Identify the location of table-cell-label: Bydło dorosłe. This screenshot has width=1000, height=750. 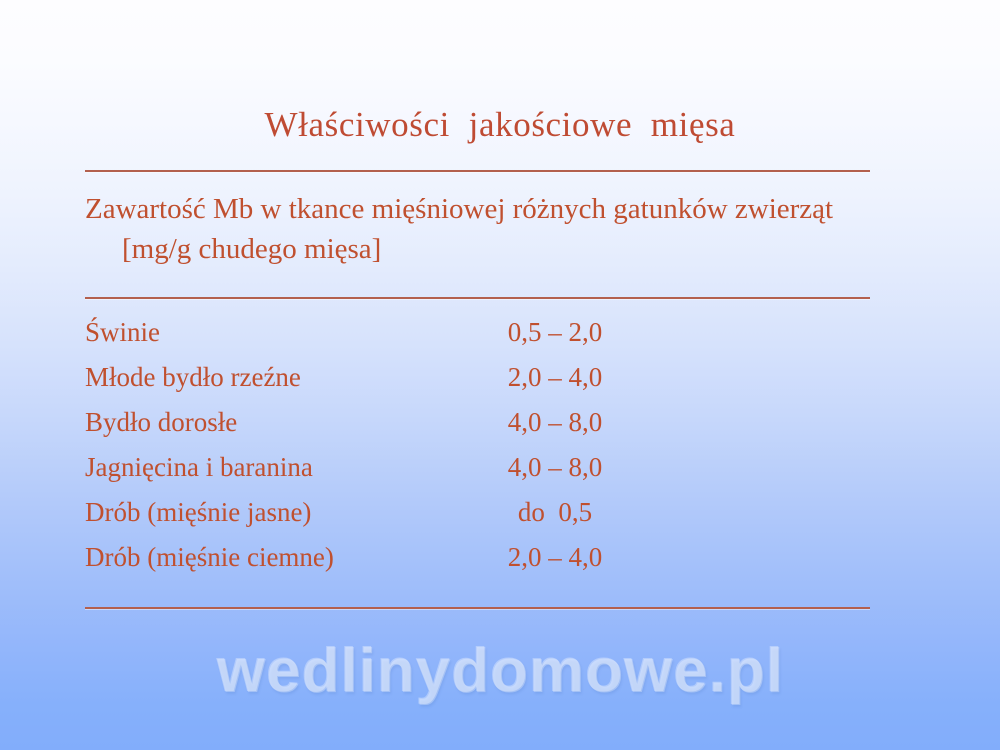
(161, 422).